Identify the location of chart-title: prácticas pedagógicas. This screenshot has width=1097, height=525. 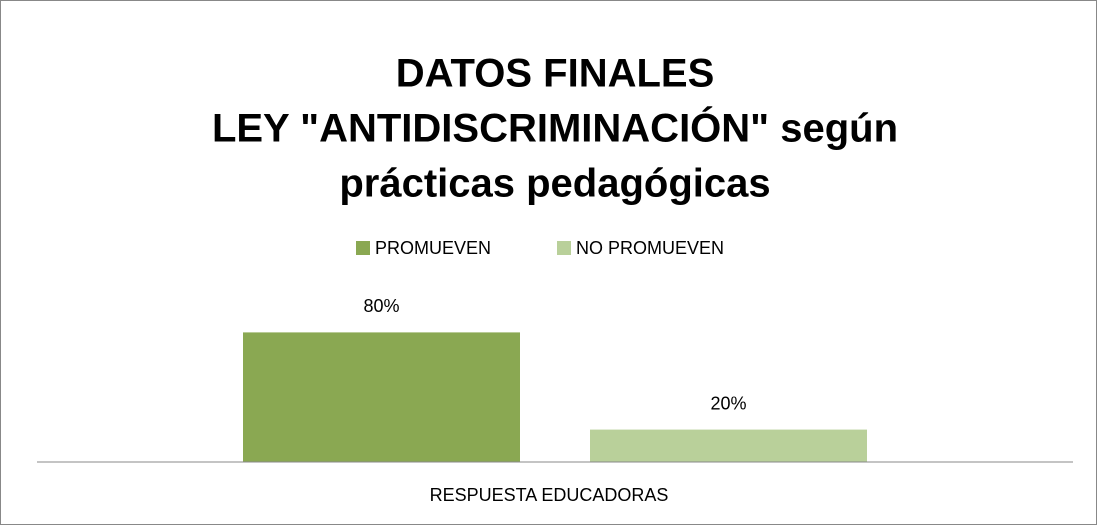
(554, 184).